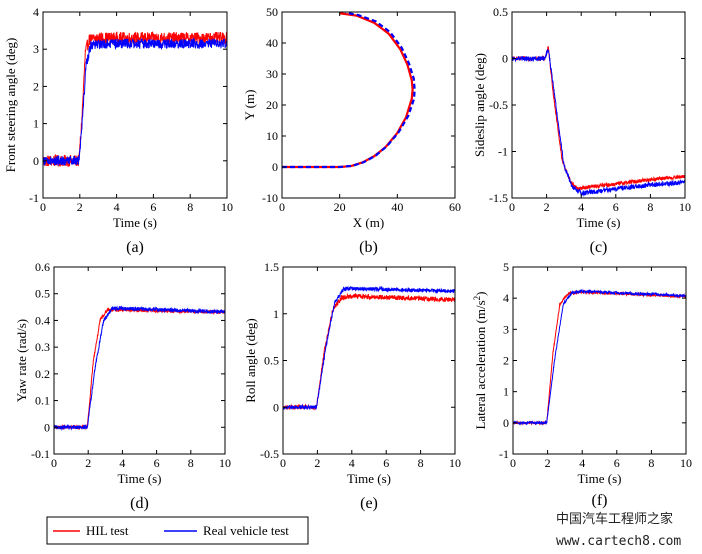  I want to click on y-axis-label: Front steering angle (deg), so click(10, 105).